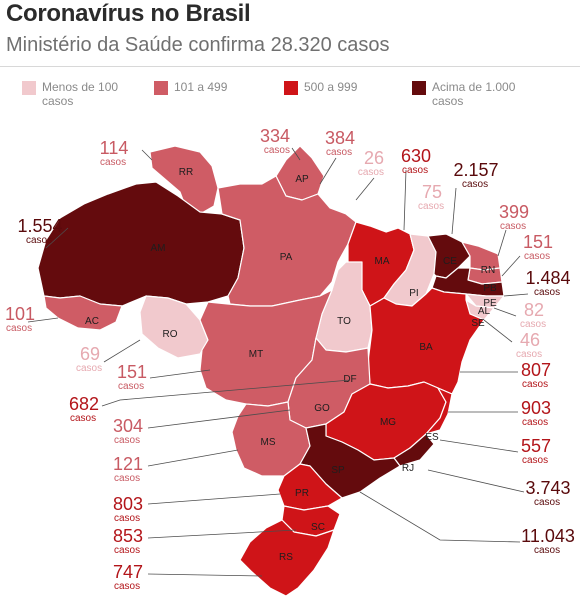 The height and width of the screenshot is (601, 580). What do you see at coordinates (505, 312) in the screenshot?
I see `leader-line-al` at bounding box center [505, 312].